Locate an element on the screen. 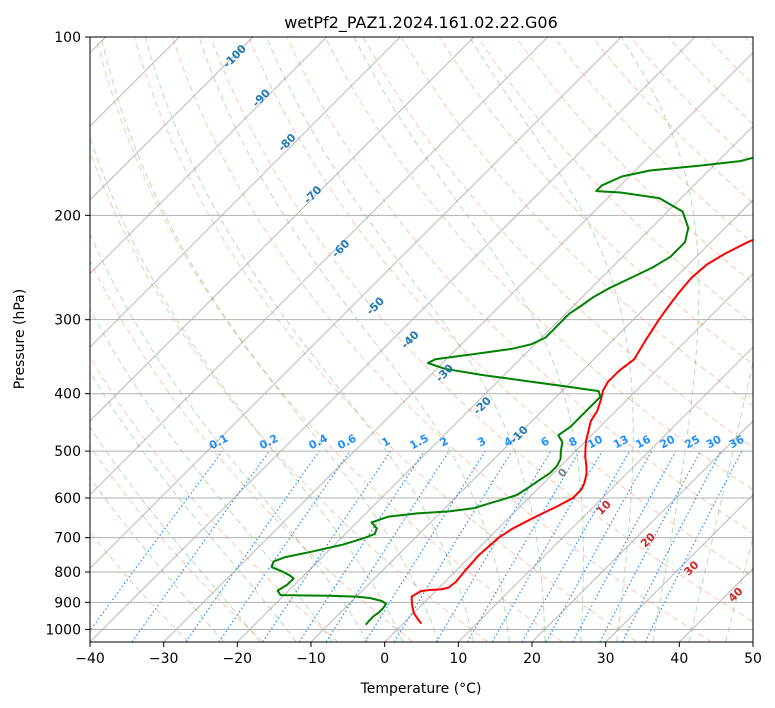 This screenshot has height=708, width=775. y-tick-label: 300 is located at coordinates (67, 321).